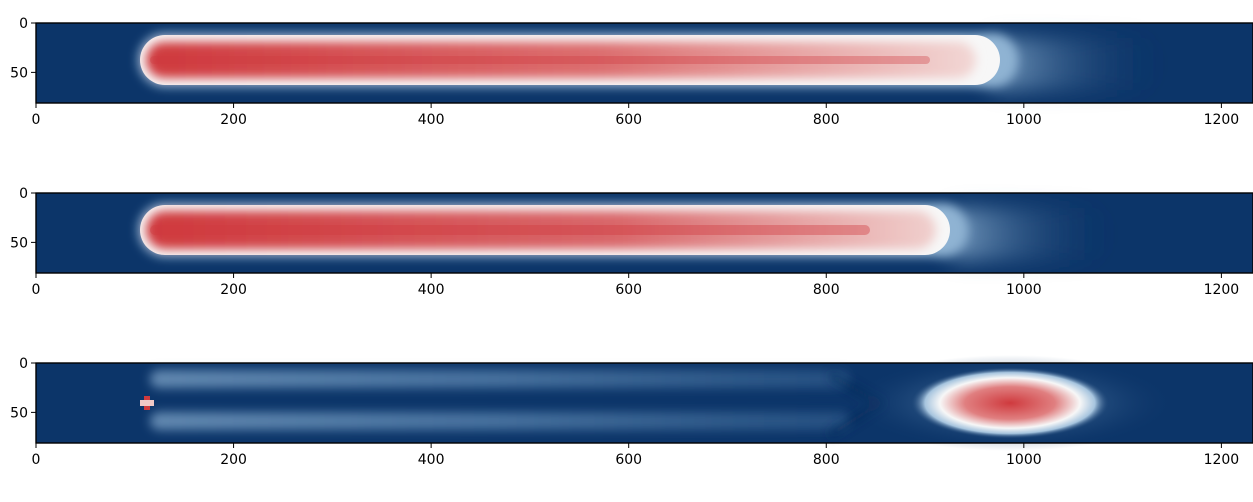 Image resolution: width=1253 pixels, height=502 pixels. What do you see at coordinates (540, 60) in the screenshot?
I see `panel-1-core-line` at bounding box center [540, 60].